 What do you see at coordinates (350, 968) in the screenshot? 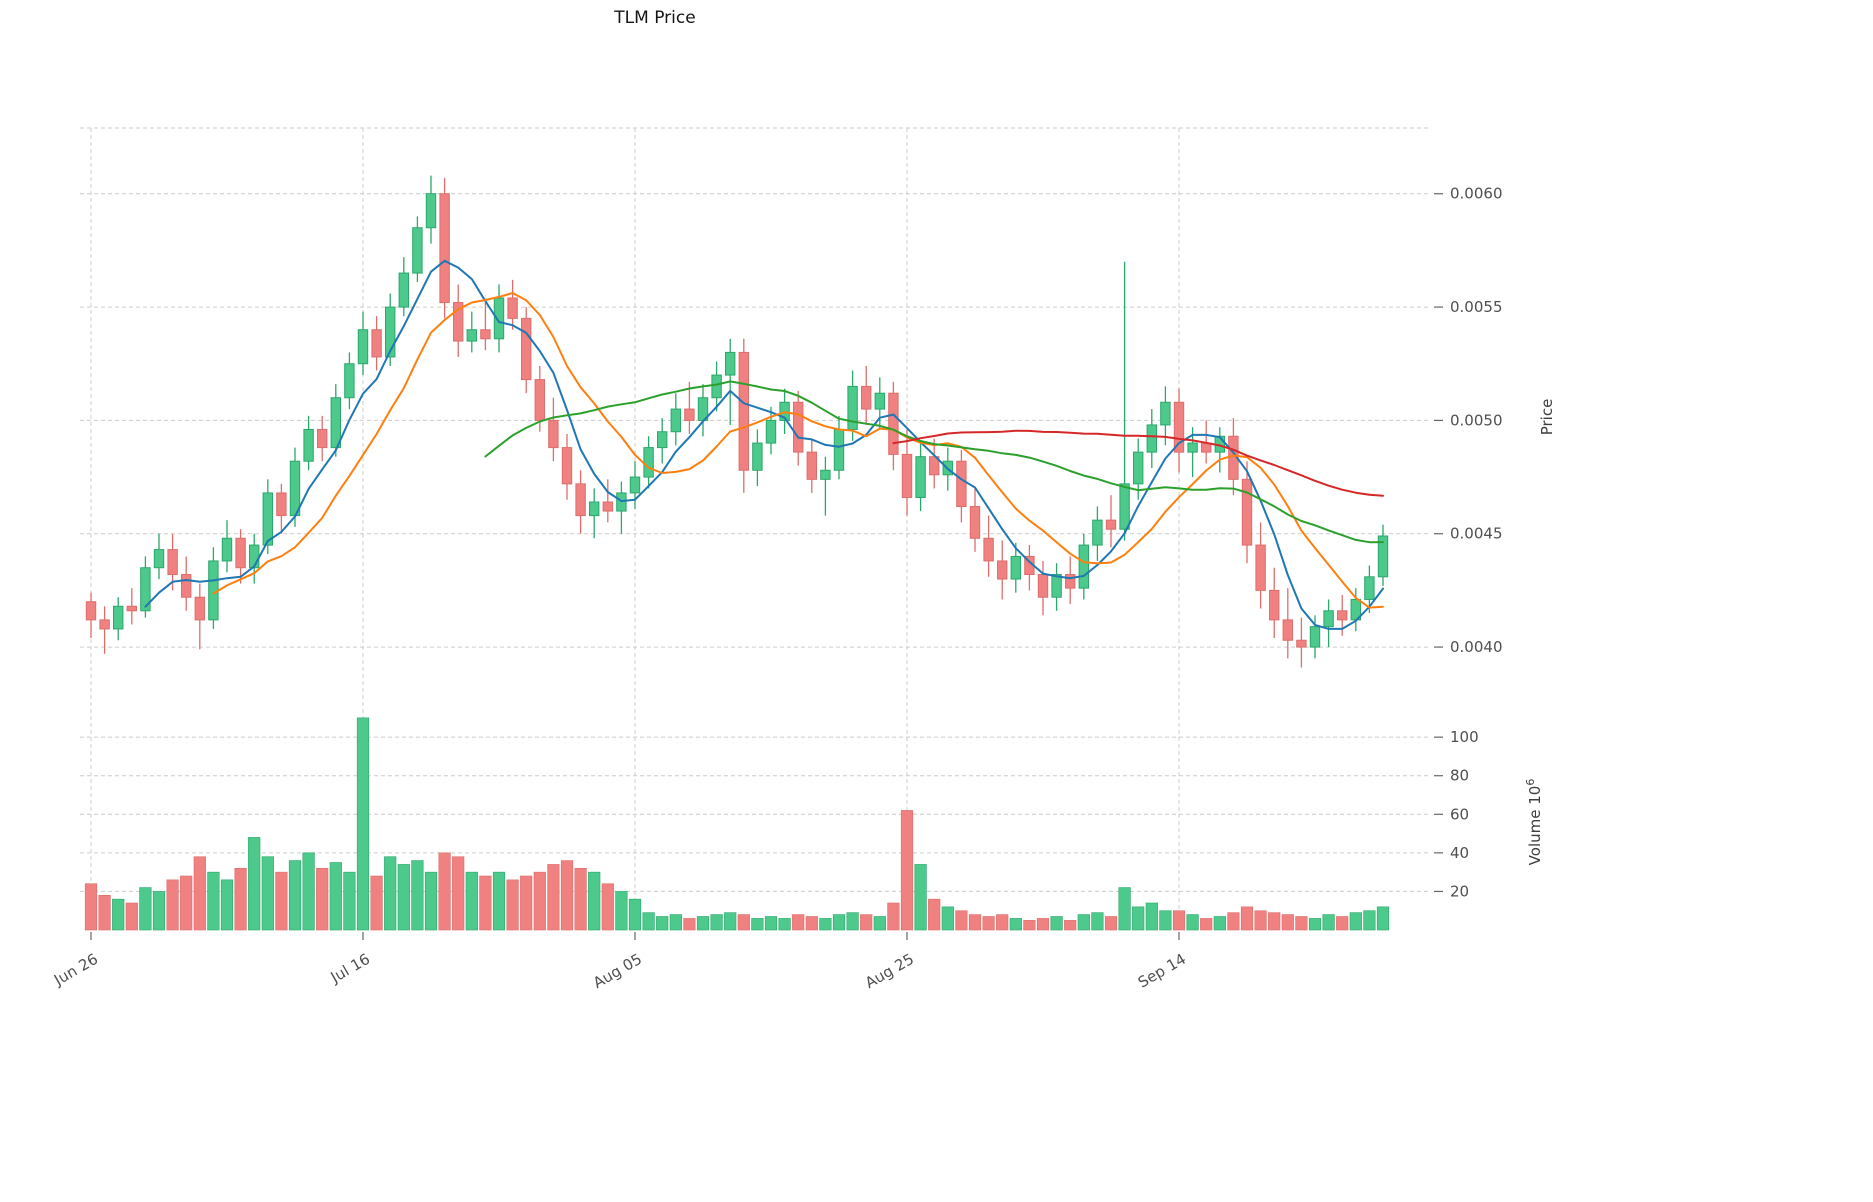
I see `x-tick-label: Jul 16` at bounding box center [350, 968].